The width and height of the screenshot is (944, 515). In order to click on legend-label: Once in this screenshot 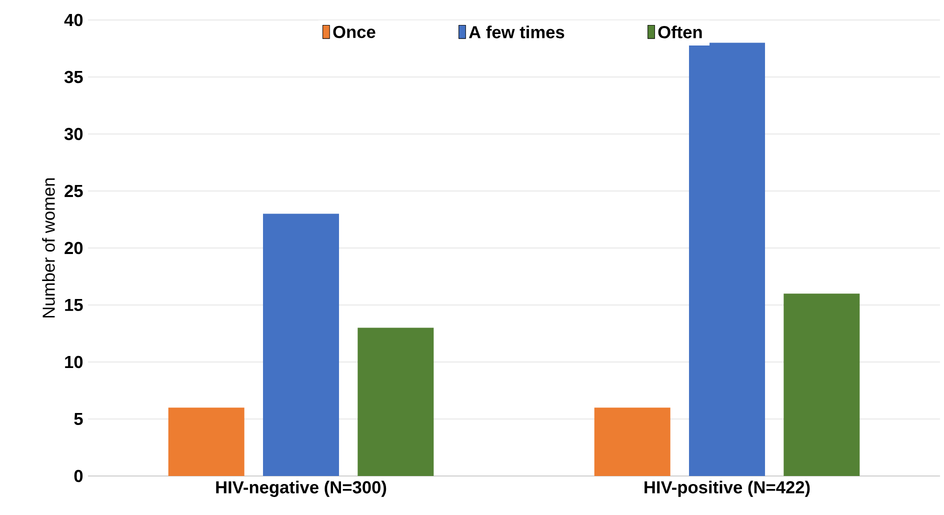, I will do `click(354, 32)`.